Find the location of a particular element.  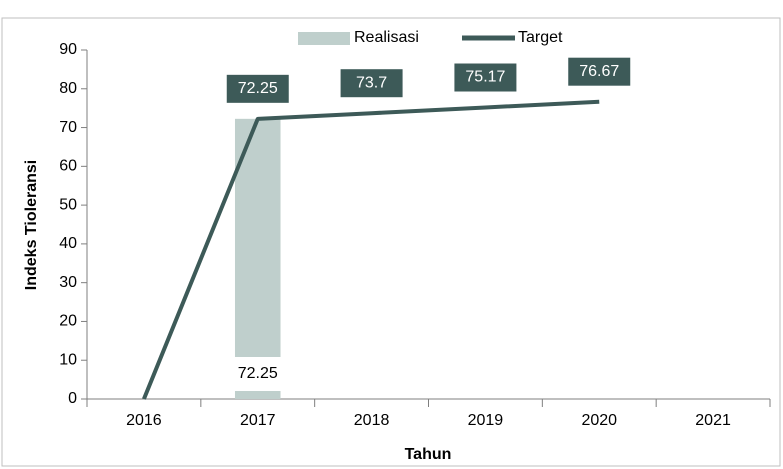

y-axis-label: Indeks Tioleransi is located at coordinates (31, 225).